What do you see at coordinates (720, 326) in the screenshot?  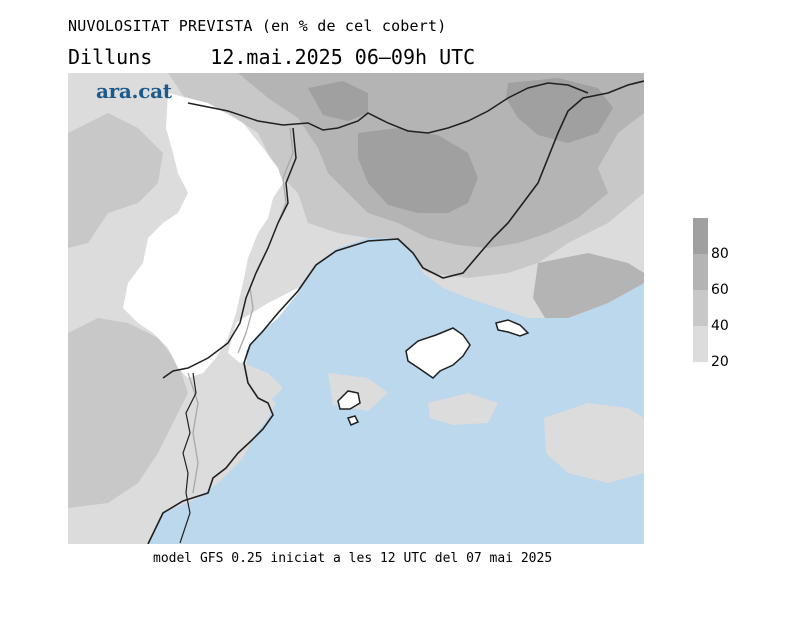 I see `legend-label-40: 40` at bounding box center [720, 326].